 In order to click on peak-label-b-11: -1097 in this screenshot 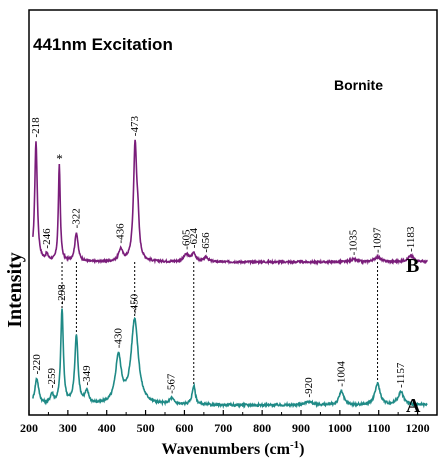, I will do `click(378, 240)`.